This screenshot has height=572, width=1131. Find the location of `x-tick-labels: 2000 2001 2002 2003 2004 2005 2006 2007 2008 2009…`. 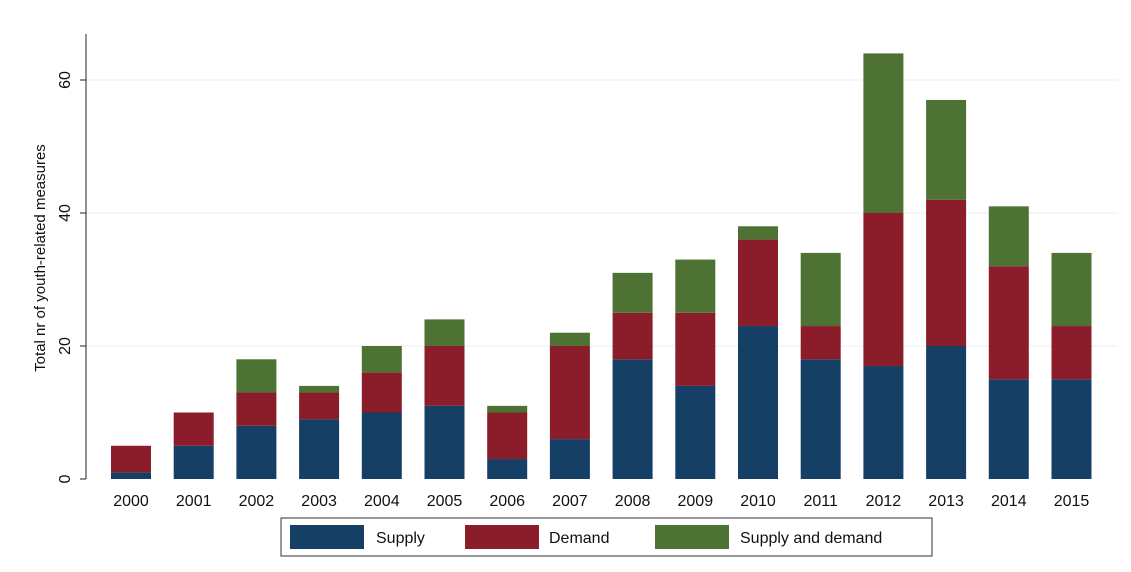

x-tick-labels: 2000 2001 2002 2003 2004 2005 2006 2007 2008 2009… is located at coordinates (601, 501).